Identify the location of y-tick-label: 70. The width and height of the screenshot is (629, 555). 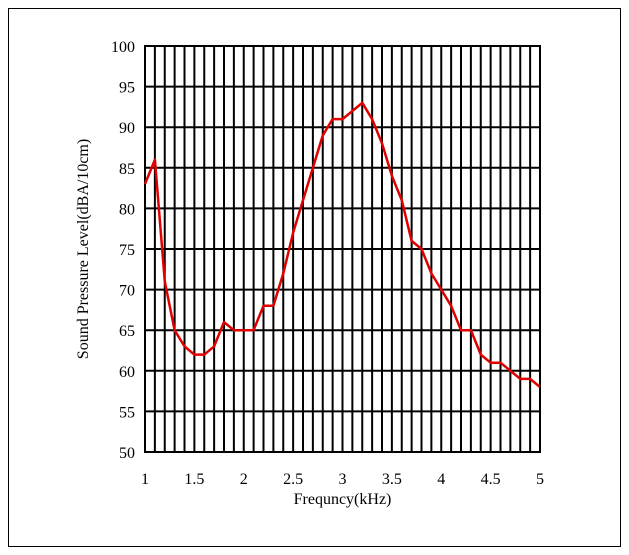
(127, 291).